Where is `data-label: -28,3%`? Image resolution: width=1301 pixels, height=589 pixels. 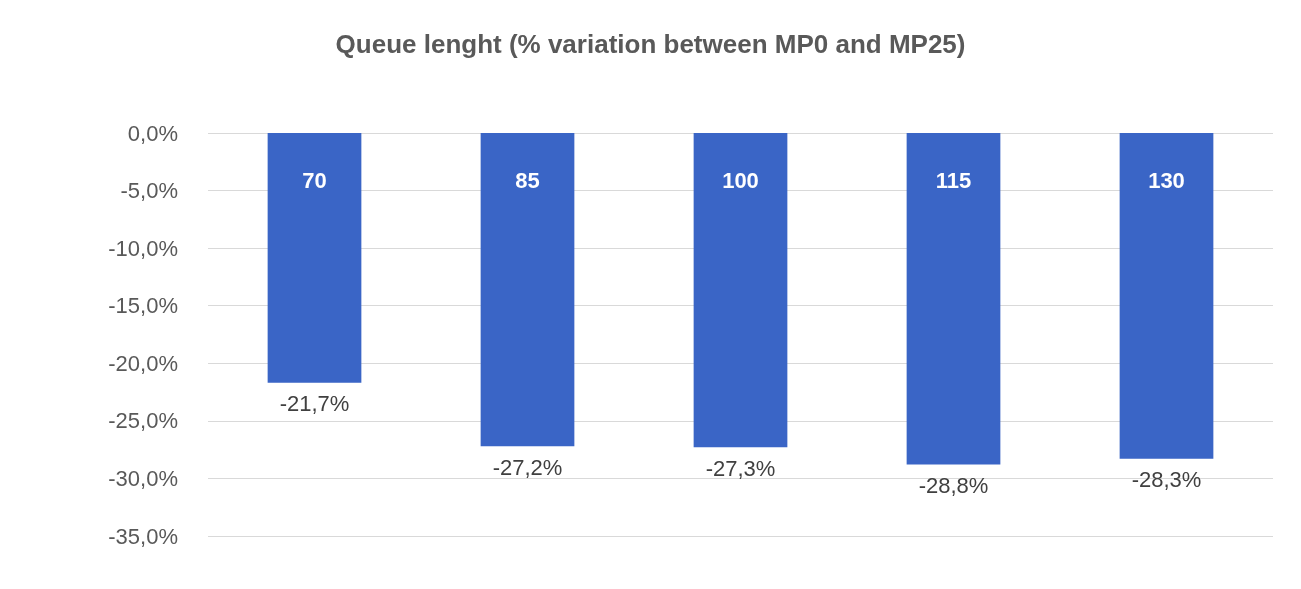 data-label: -28,3% is located at coordinates (1166, 480).